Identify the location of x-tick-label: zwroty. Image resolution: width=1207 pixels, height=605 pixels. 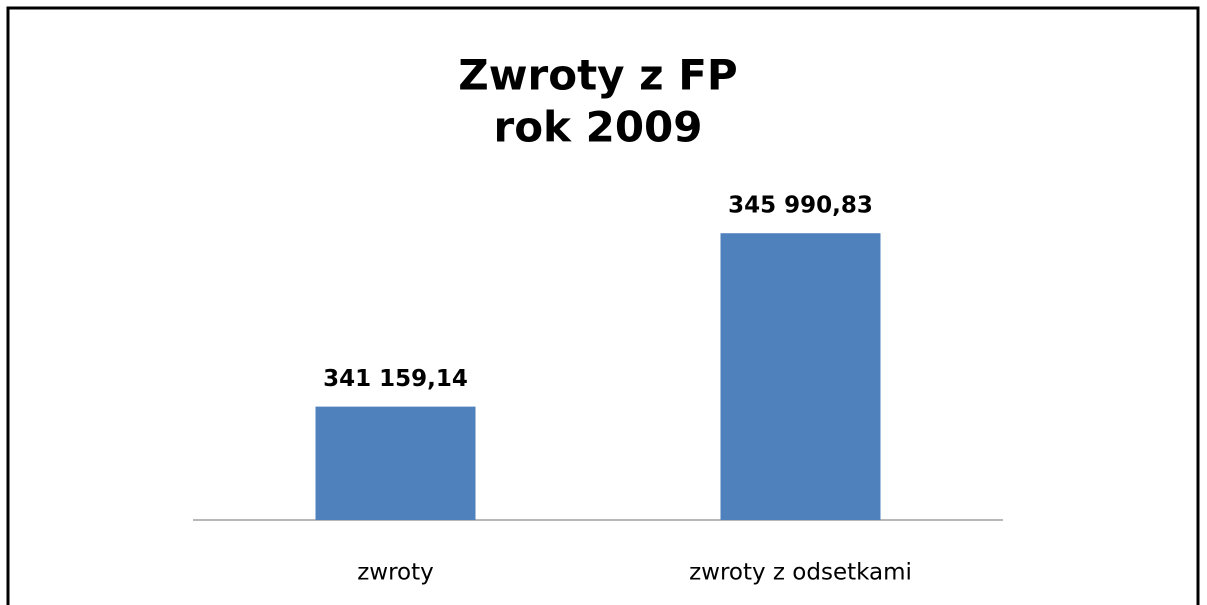
(395, 573).